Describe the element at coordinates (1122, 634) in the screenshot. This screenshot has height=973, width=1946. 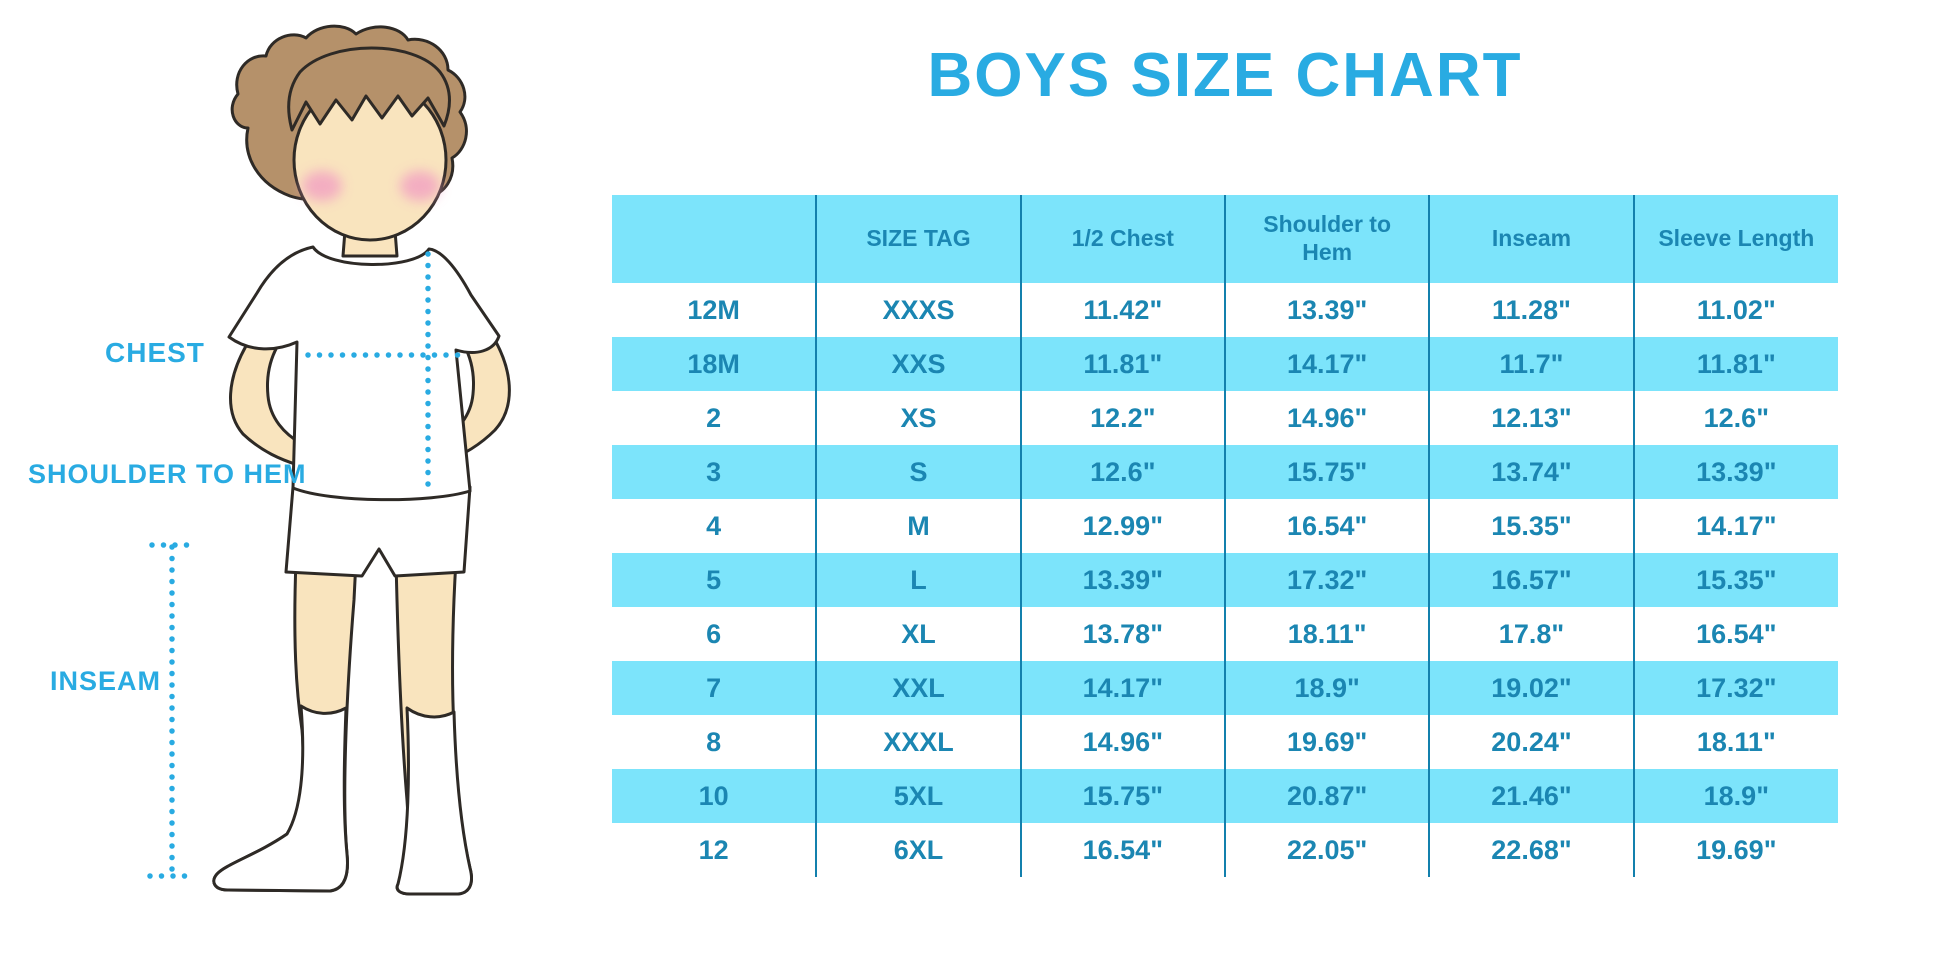
I see `half-chest-cell: 13.78"` at that location.